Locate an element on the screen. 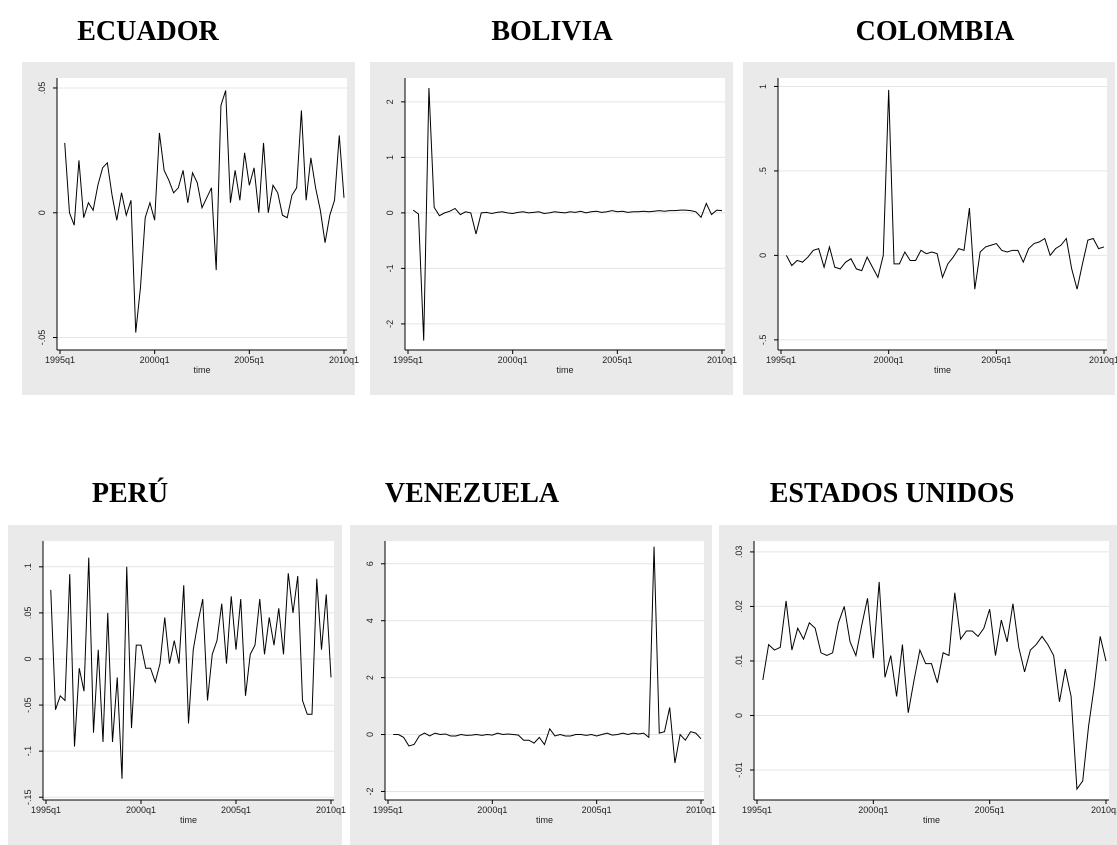 Image resolution: width=1117 pixels, height=845 pixels. chart-title: ECUADOR is located at coordinates (148, 31).